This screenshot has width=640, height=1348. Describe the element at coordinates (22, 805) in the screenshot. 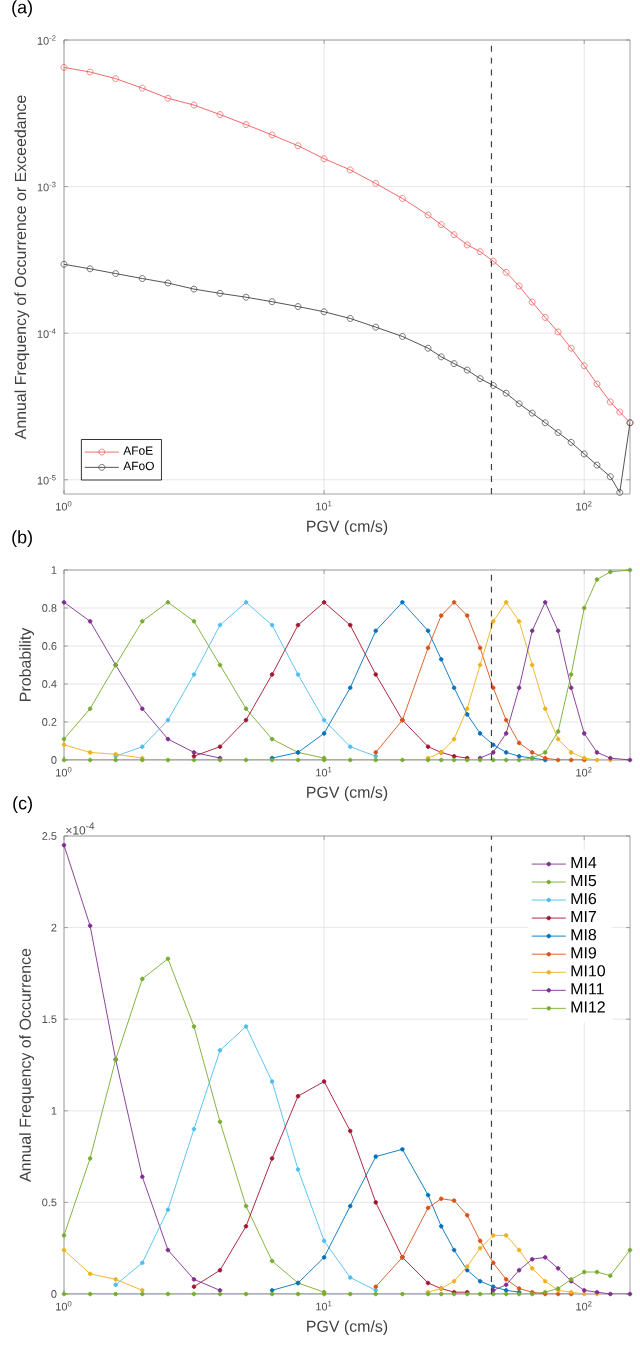

I see `chart-title: (c)` at that location.